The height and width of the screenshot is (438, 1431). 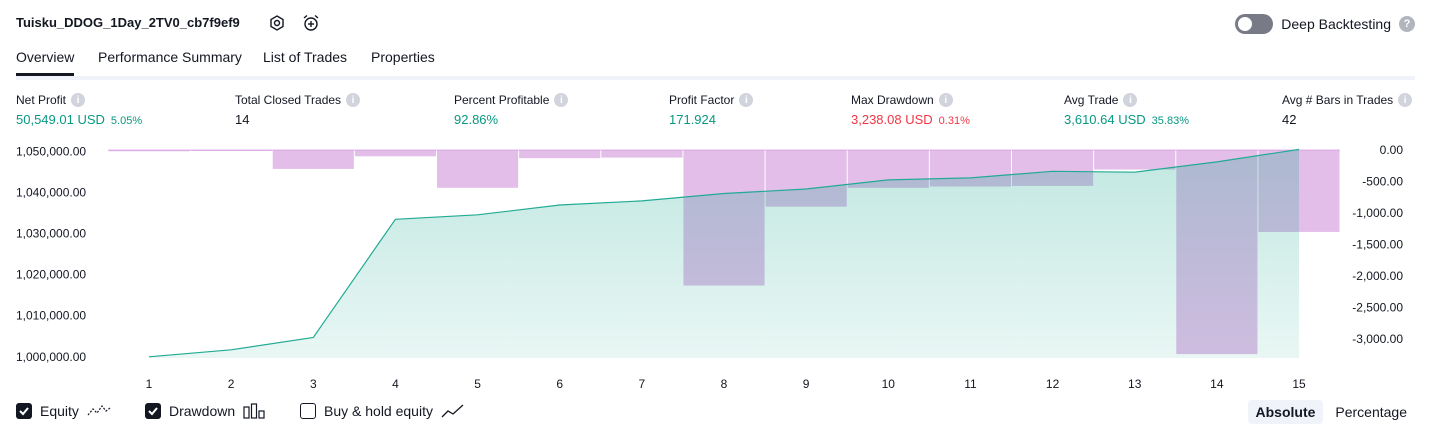 I want to click on legend-label: Drawdown, so click(x=202, y=411).